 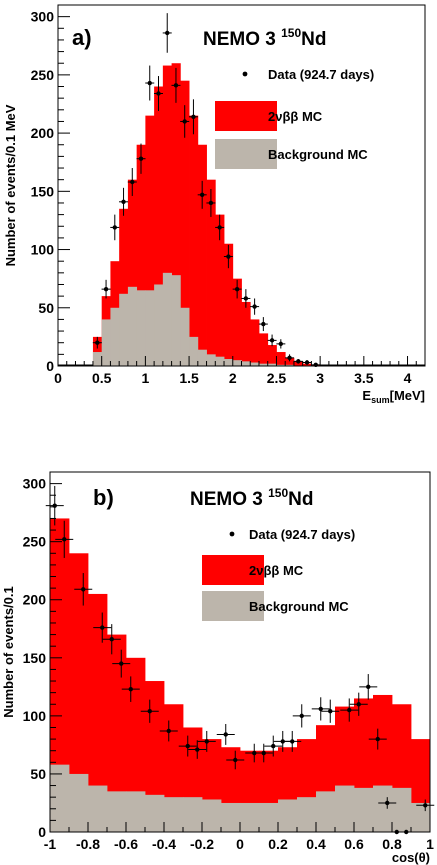 What do you see at coordinates (411, 857) in the screenshot?
I see `x-axis-title: cos(θ)` at bounding box center [411, 857].